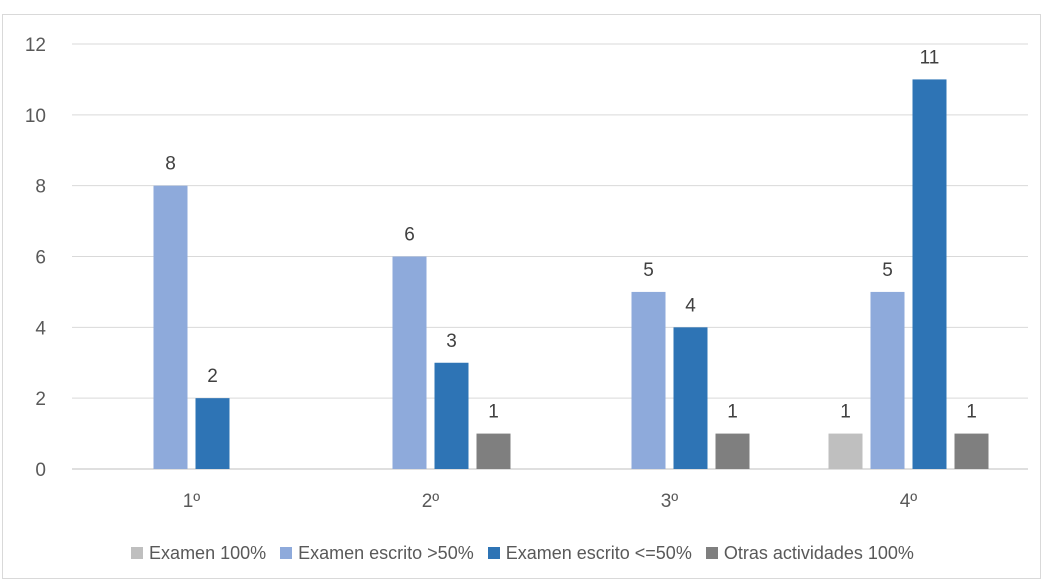 This screenshot has height=583, width=1045. Describe the element at coordinates (550, 501) in the screenshot. I see `x-axis-tick-labels: 1º 2º 3º 4º` at that location.